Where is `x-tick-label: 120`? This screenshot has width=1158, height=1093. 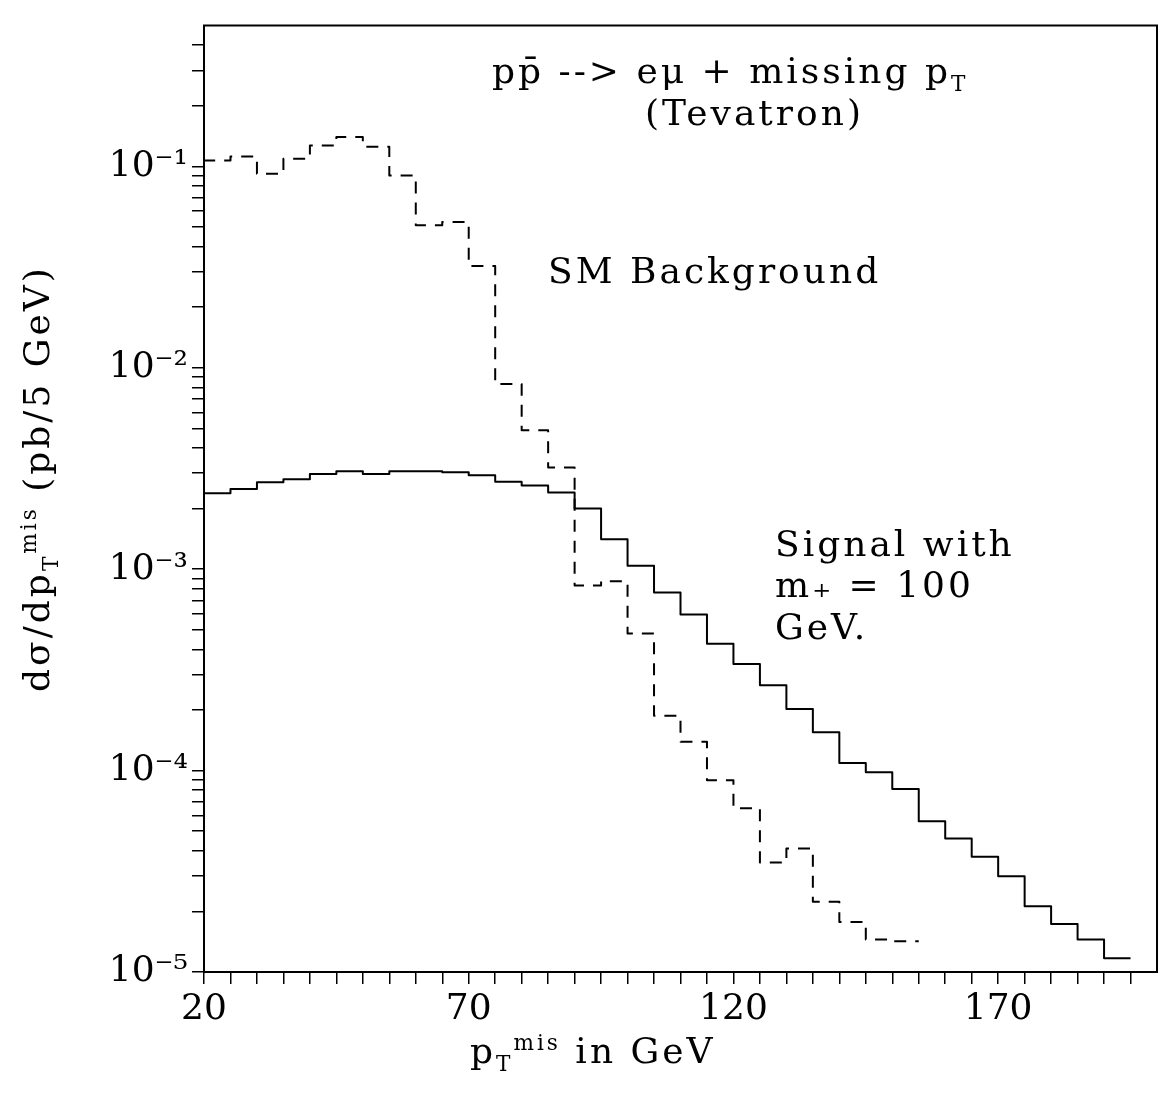
x-tick-label: 120 is located at coordinates (733, 1006).